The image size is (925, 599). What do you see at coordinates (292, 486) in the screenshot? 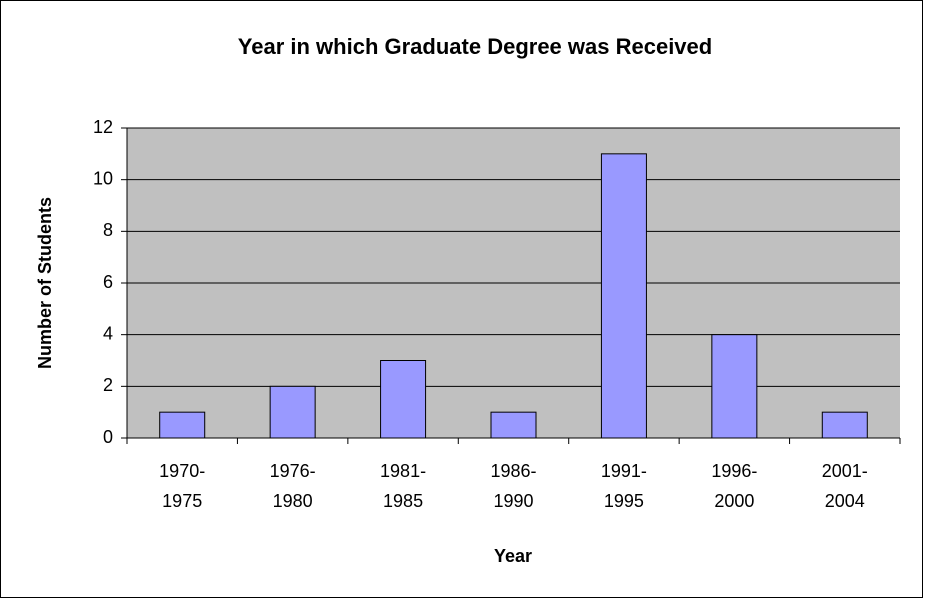
I see `x-tick-label: 1976-1980` at bounding box center [292, 486].